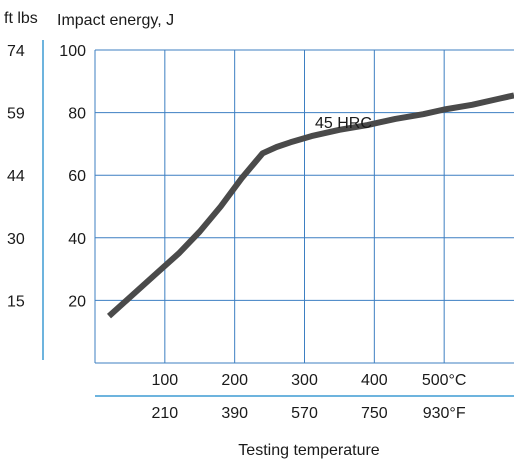  Describe the element at coordinates (343, 123) in the screenshot. I see `series-annotation: 45 HRC` at that location.